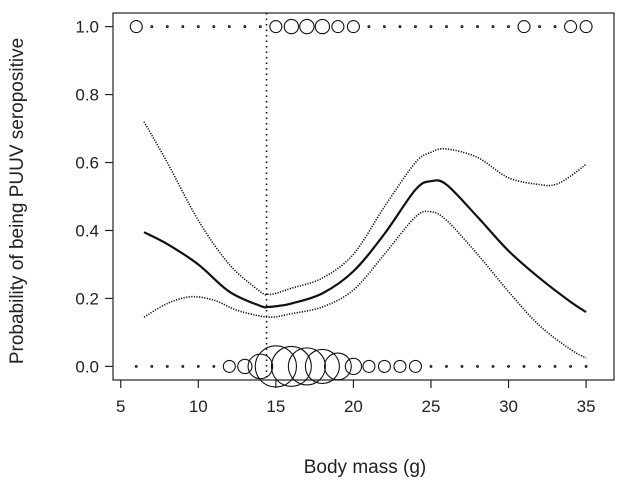 This screenshot has width=630, height=489. Describe the element at coordinates (365, 467) in the screenshot. I see `x-axis-label: Body mass (g)` at that location.